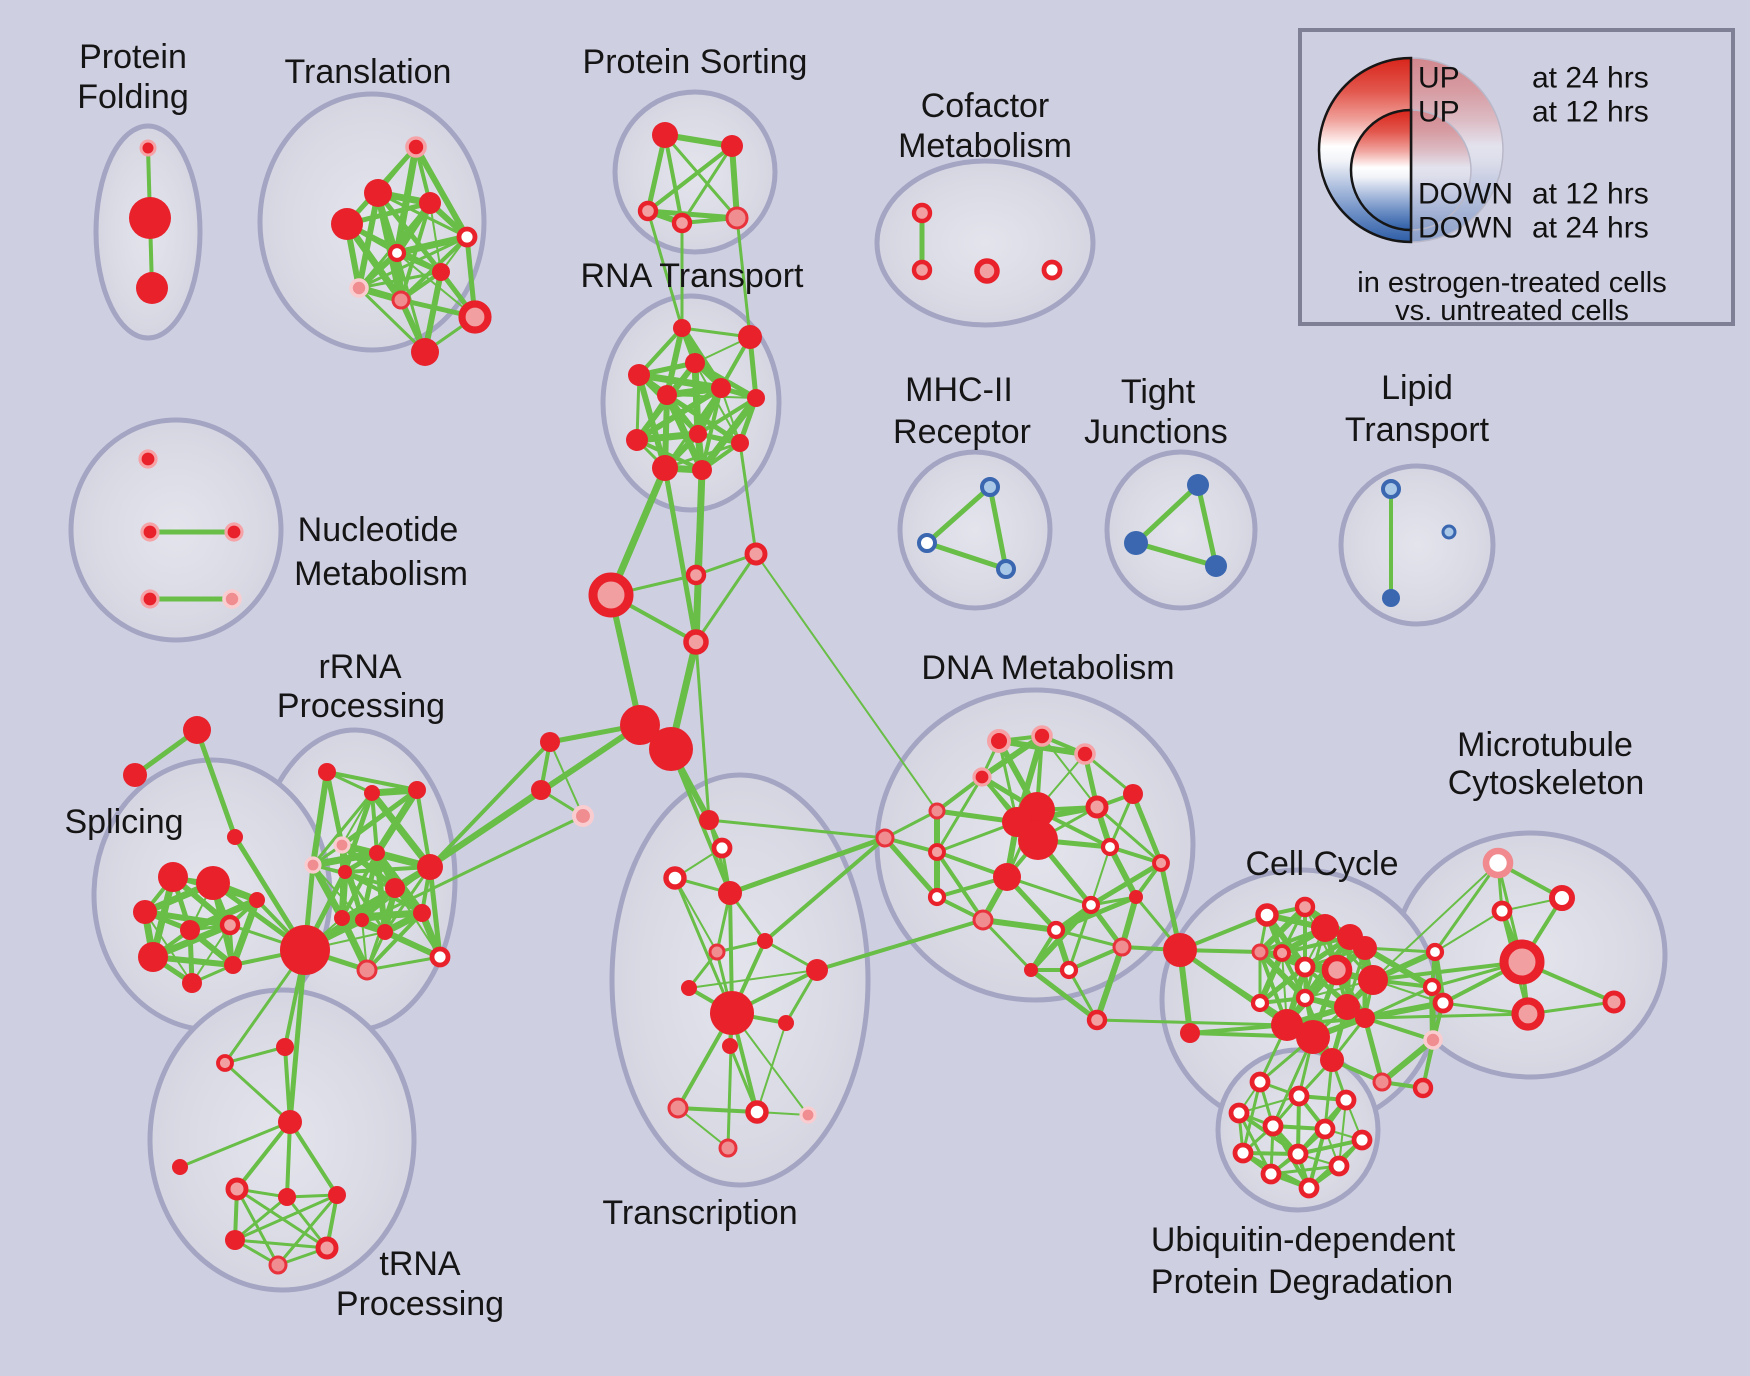 The width and height of the screenshot is (1750, 1376). What do you see at coordinates (1417, 388) in the screenshot?
I see `cluster-label-lipid-transport: Lipid` at bounding box center [1417, 388].